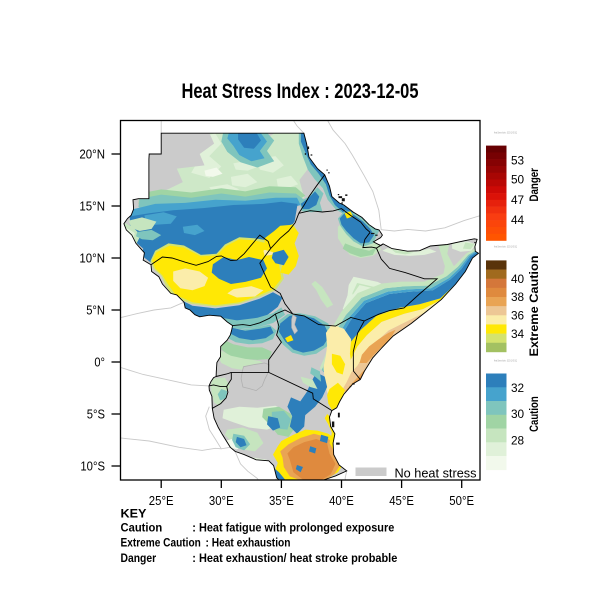 The image size is (600, 600). Describe the element at coordinates (518, 334) in the screenshot. I see `svg-text: 34` at that location.